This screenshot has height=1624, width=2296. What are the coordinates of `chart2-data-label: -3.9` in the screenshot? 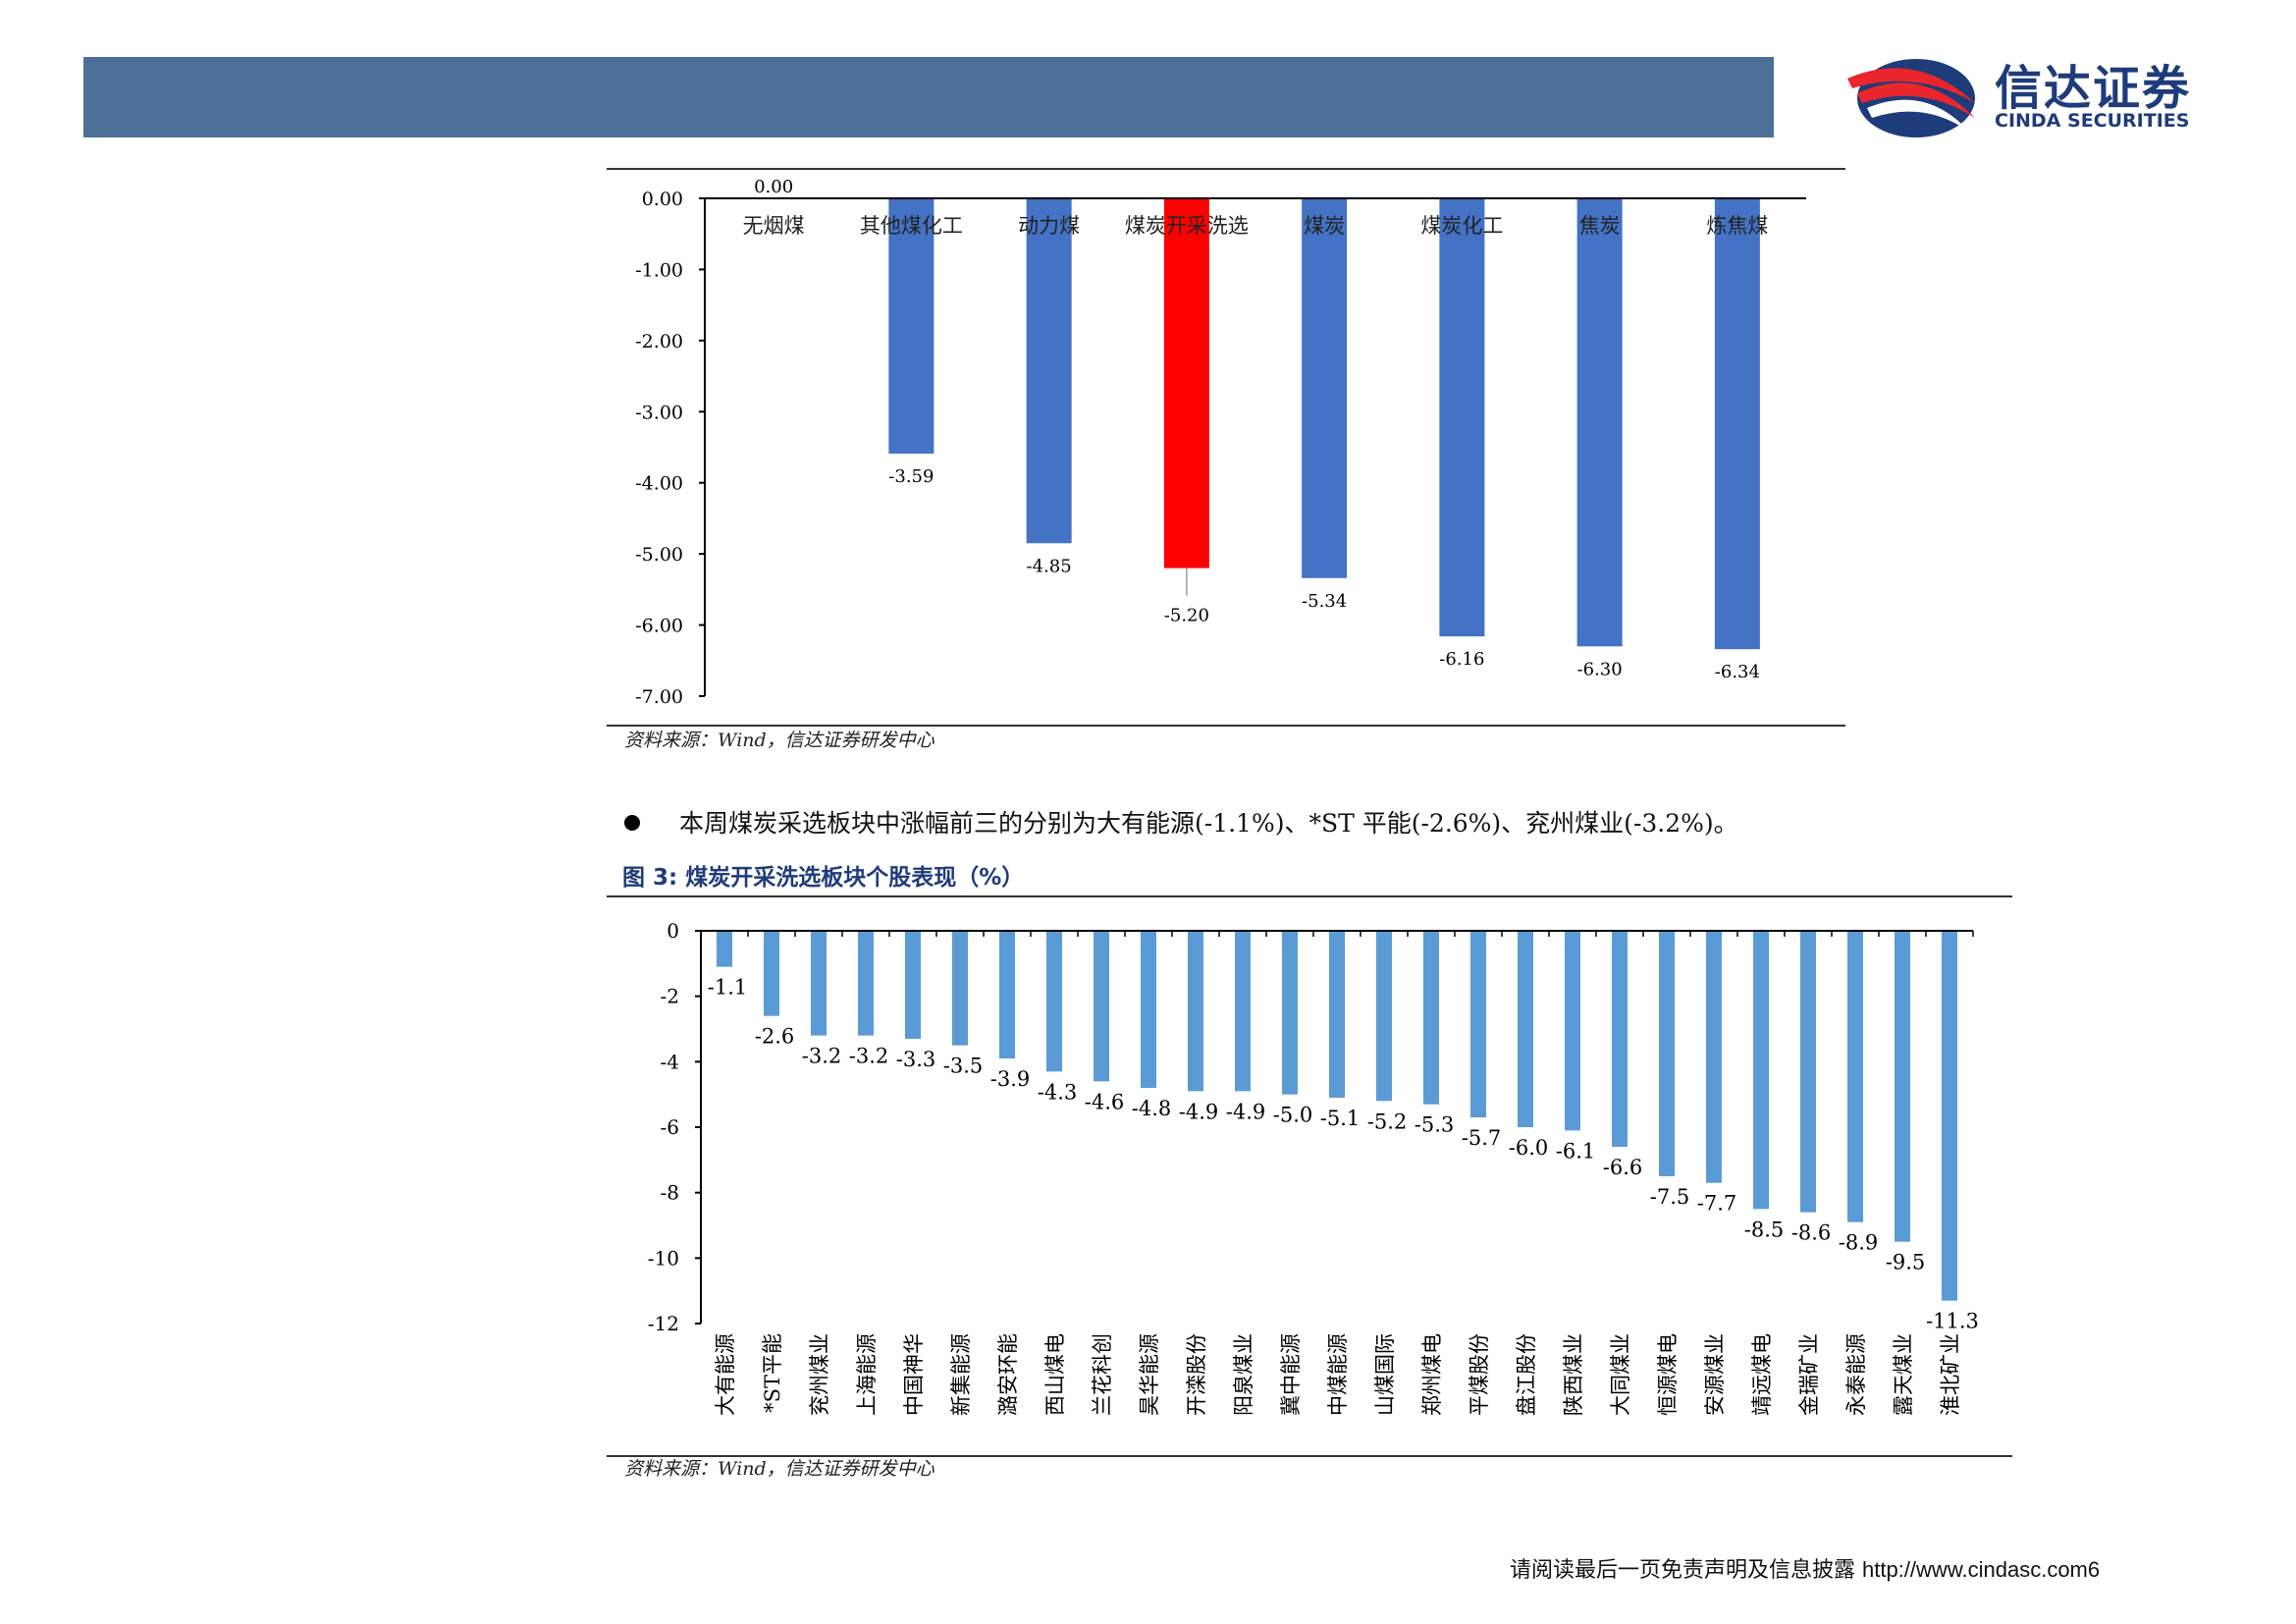 It's located at (1010, 1079).